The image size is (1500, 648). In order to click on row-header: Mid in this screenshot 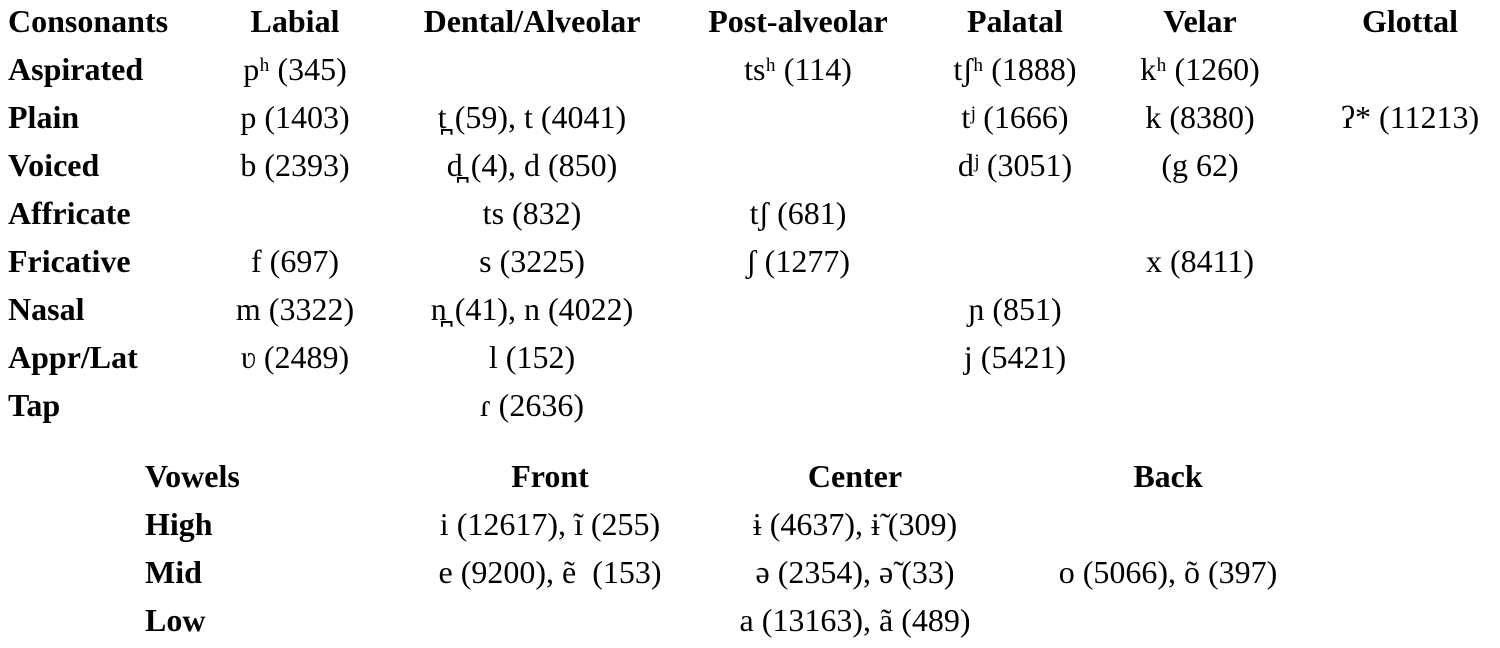, I will do `click(173, 572)`.